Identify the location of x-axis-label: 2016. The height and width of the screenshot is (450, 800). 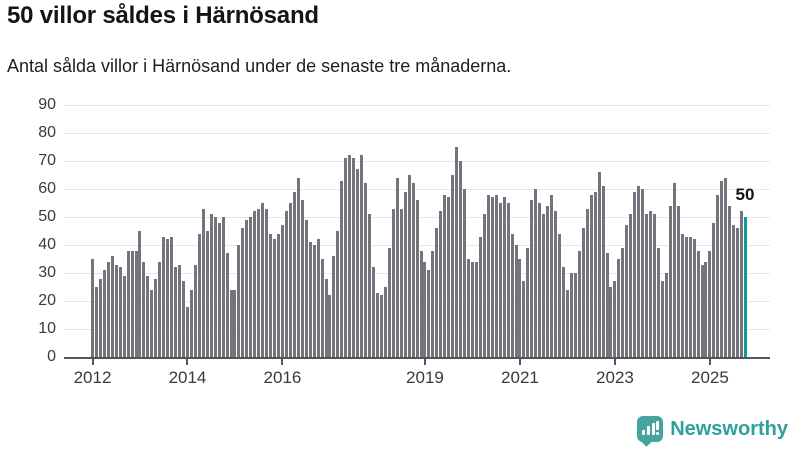
(282, 377).